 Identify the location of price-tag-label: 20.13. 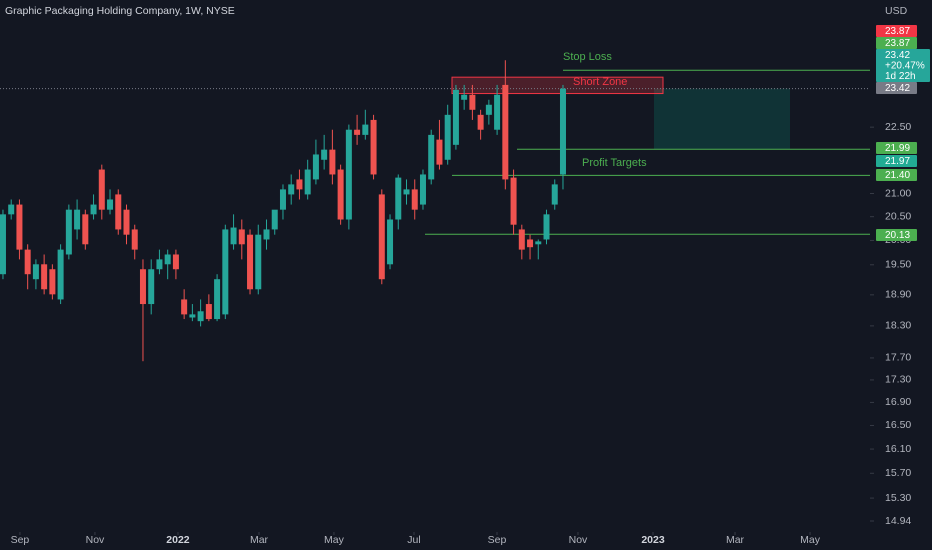
(897, 235).